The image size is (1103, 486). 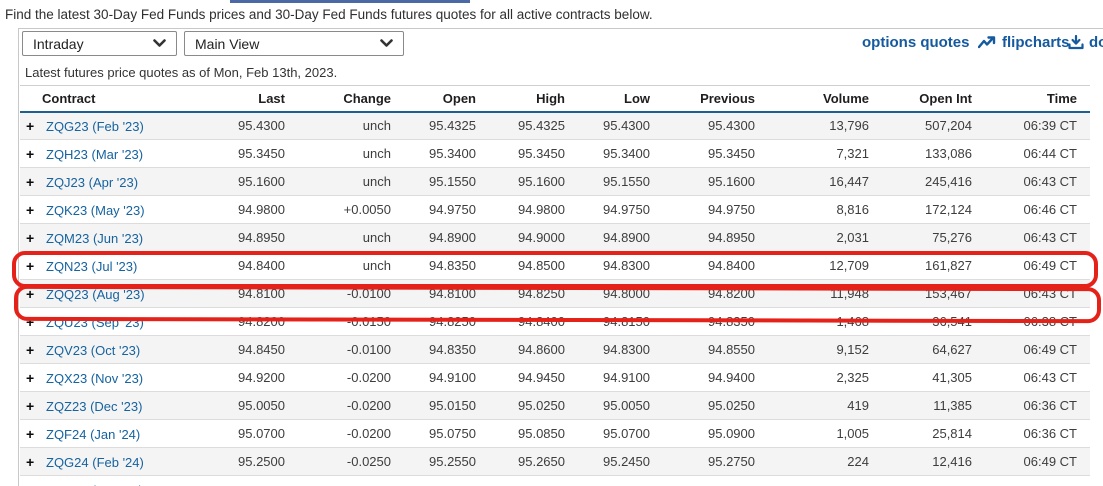 What do you see at coordinates (533, 99) in the screenshot?
I see `column-header-high: High` at bounding box center [533, 99].